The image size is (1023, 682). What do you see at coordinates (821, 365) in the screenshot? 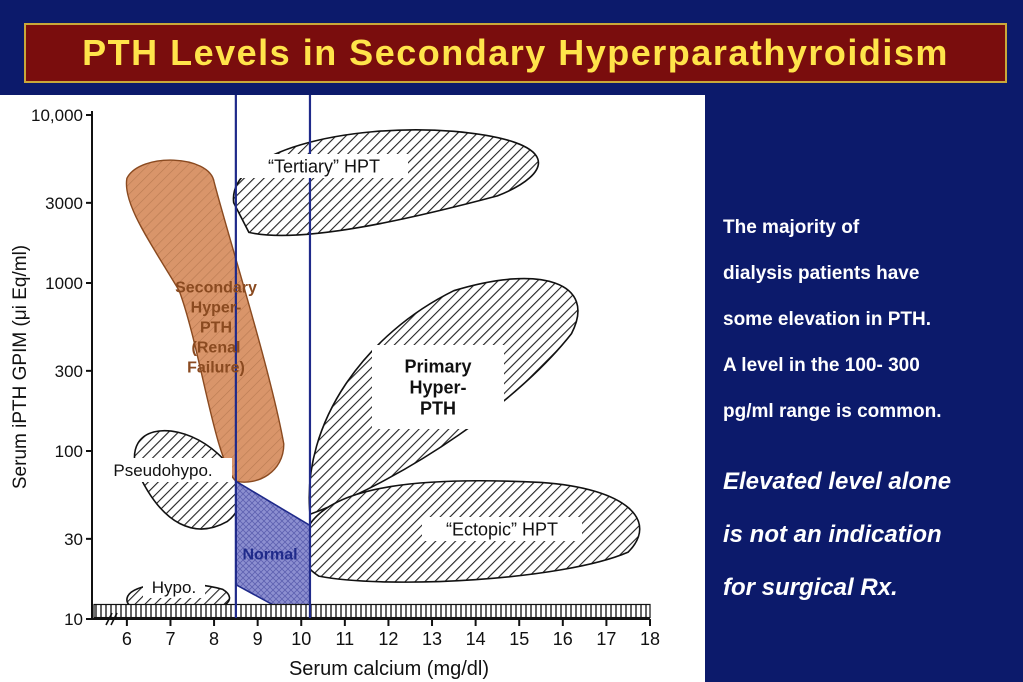
I see `note-line-4: A level in the 100- 300` at bounding box center [821, 365].